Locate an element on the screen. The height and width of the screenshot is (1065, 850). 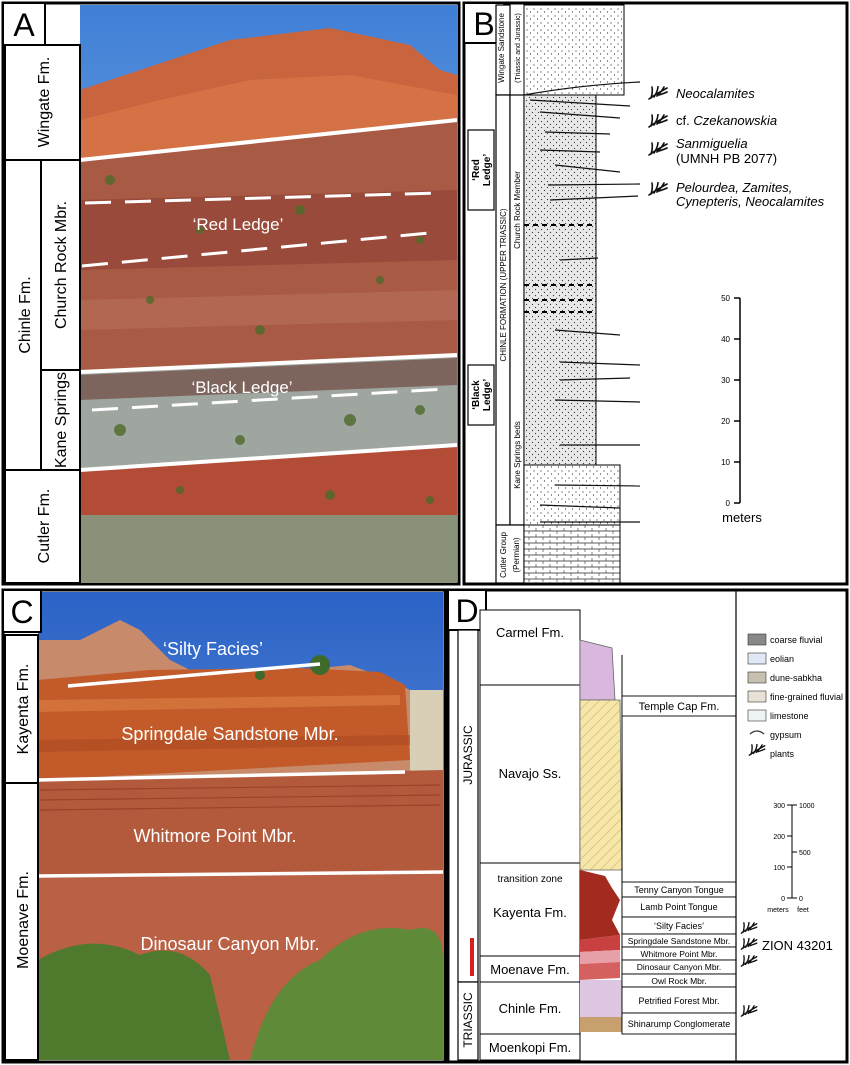
kane-springs-beds-label: Kane Springs beds is located at coordinates (517, 455).